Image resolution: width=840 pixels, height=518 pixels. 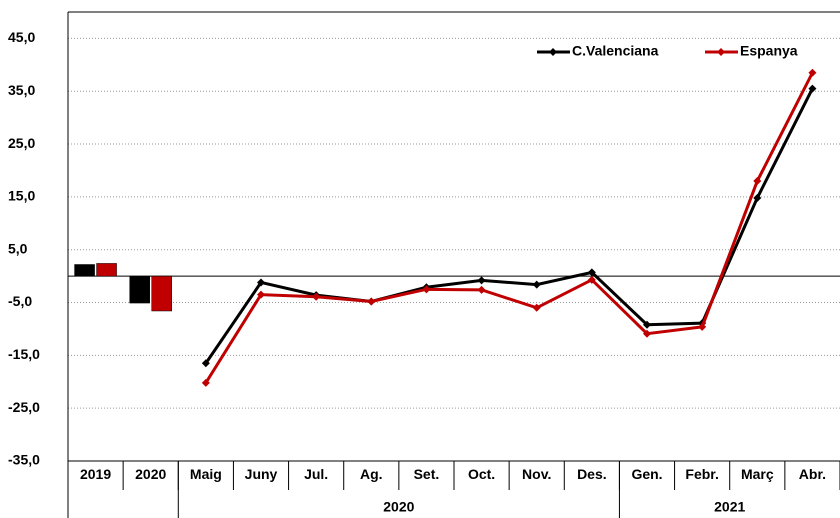 What do you see at coordinates (21, 37) in the screenshot?
I see `y-tick-label: 45,0` at bounding box center [21, 37].